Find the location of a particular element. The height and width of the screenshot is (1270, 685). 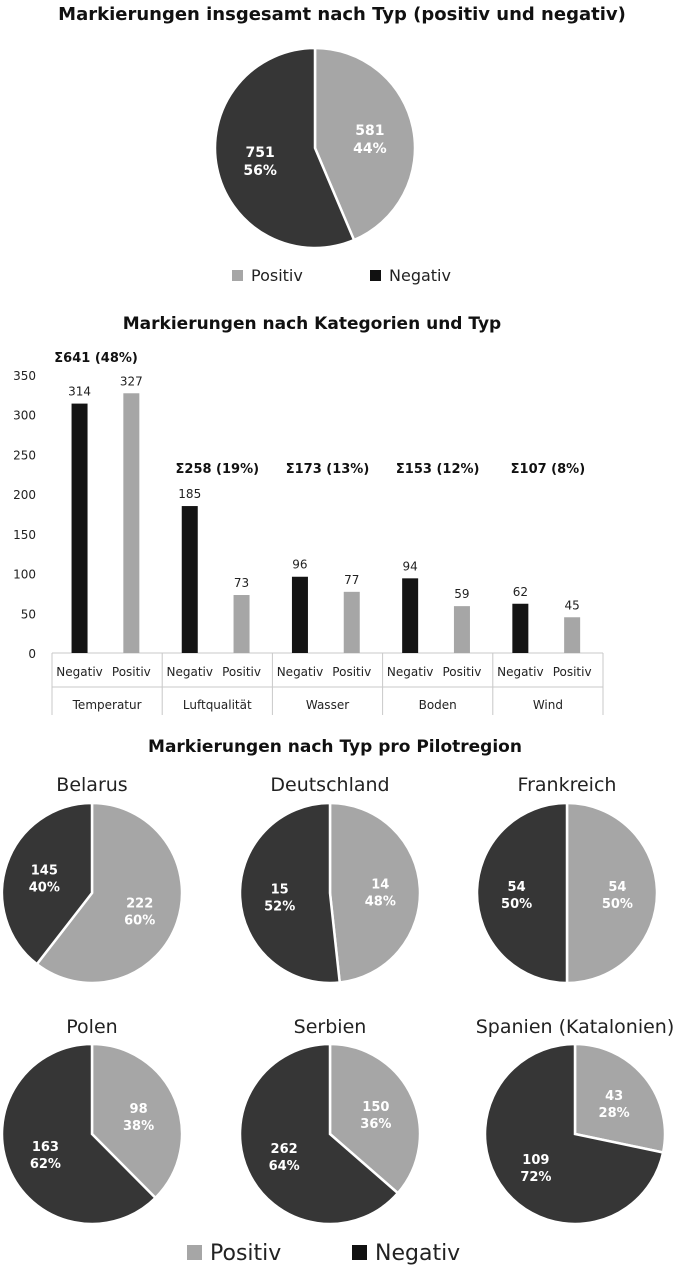

region-deutschland-slice-positiv is located at coordinates (375, 892).